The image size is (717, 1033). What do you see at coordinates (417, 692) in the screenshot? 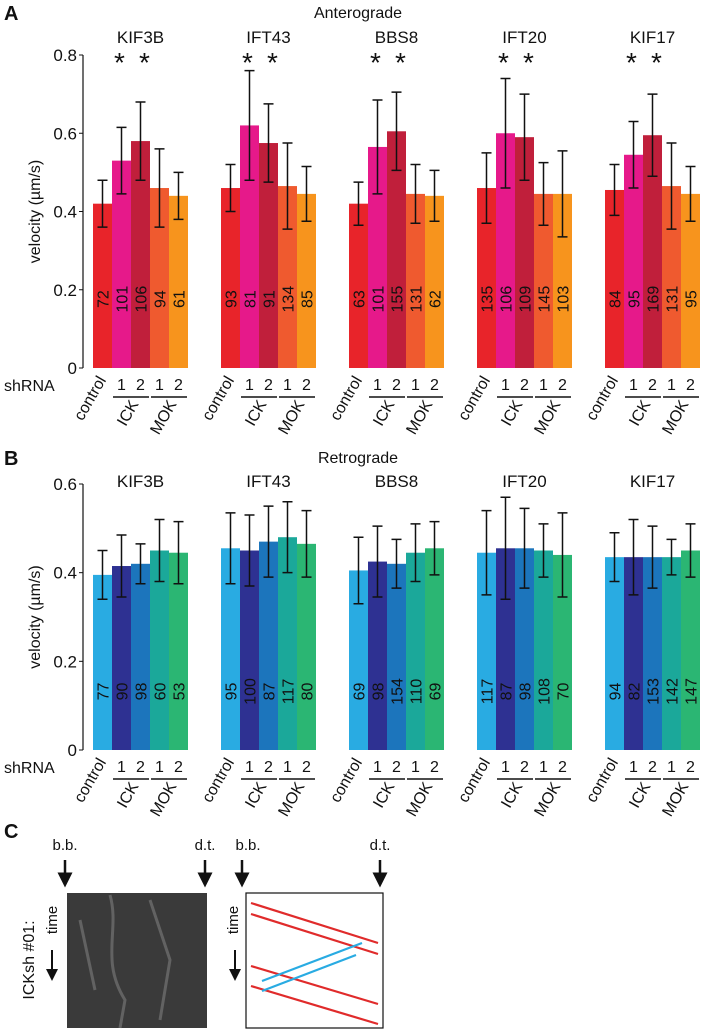
I see `n-label: 110` at bounding box center [417, 692].